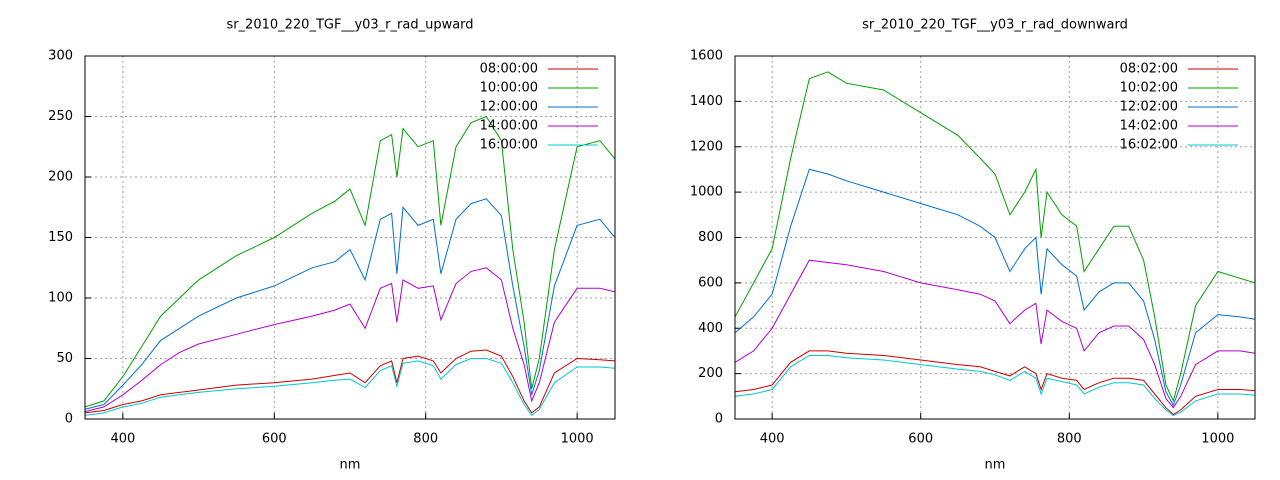 The height and width of the screenshot is (480, 1280). What do you see at coordinates (710, 328) in the screenshot?
I see `y-tick-label: 400` at bounding box center [710, 328].